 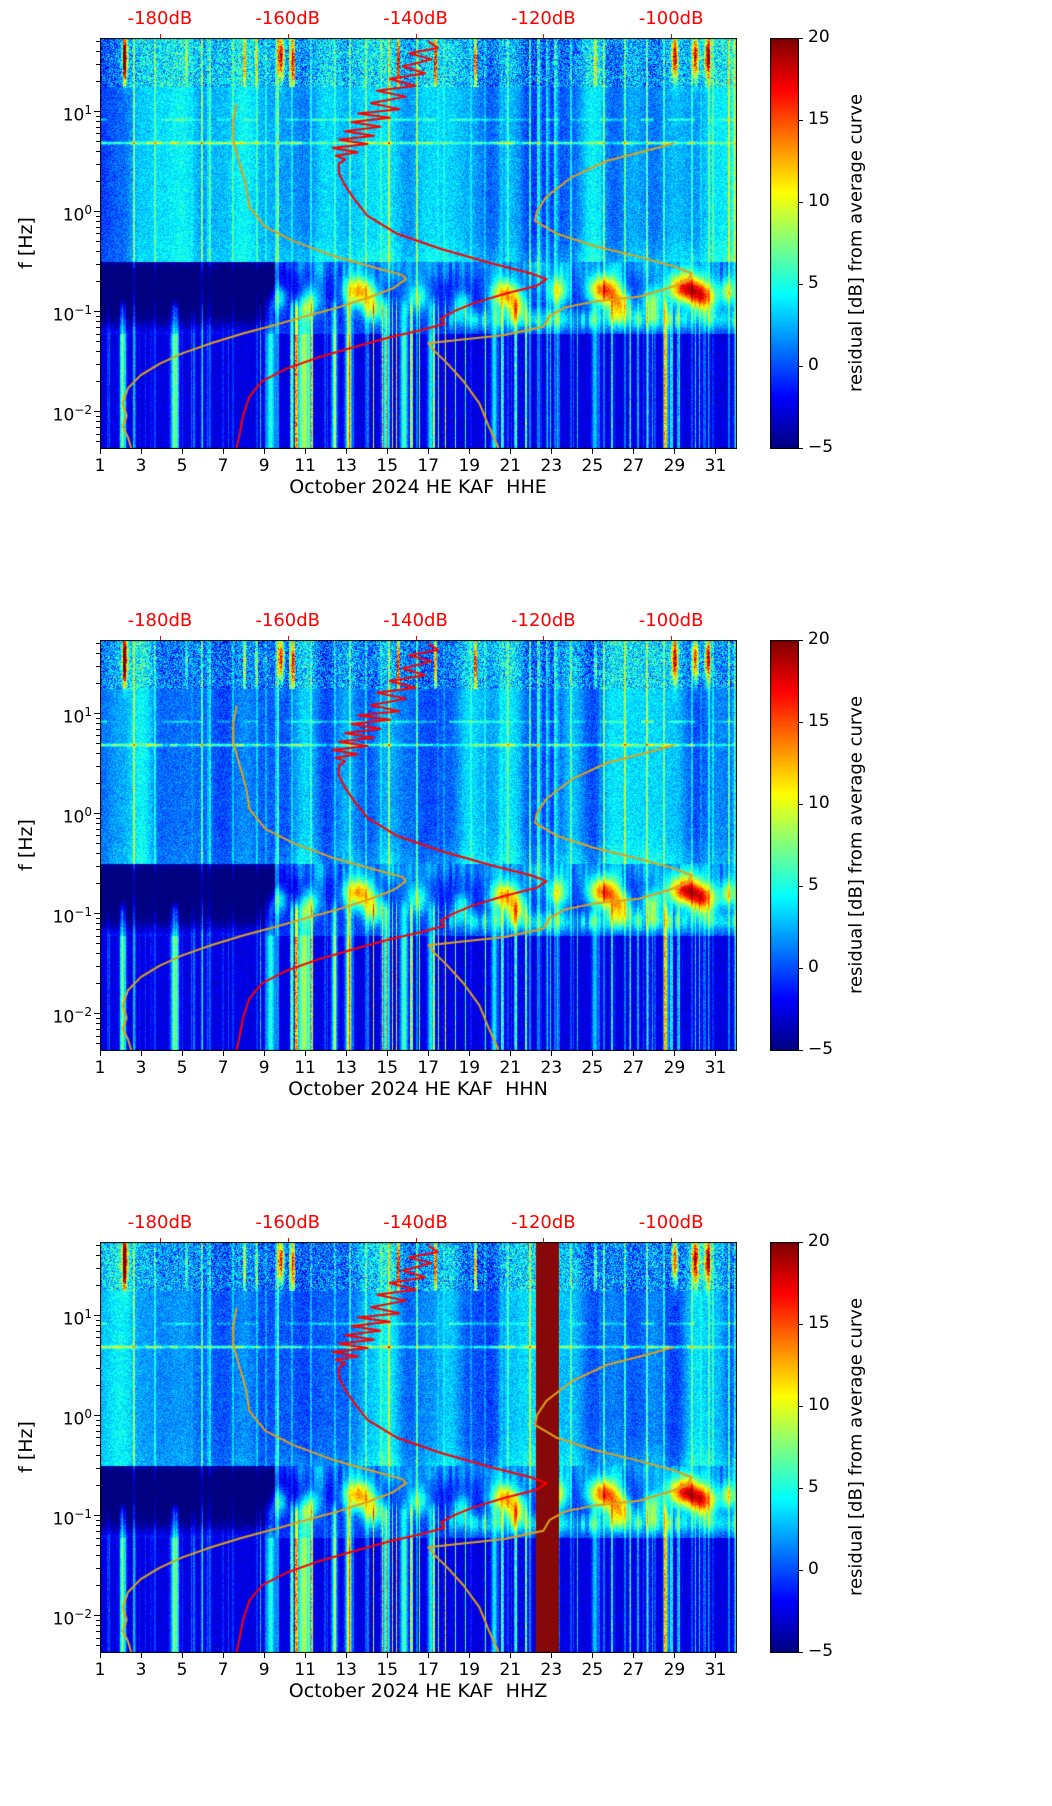 What do you see at coordinates (813, 365) in the screenshot?
I see `colorbar-tick-label: 0` at bounding box center [813, 365].